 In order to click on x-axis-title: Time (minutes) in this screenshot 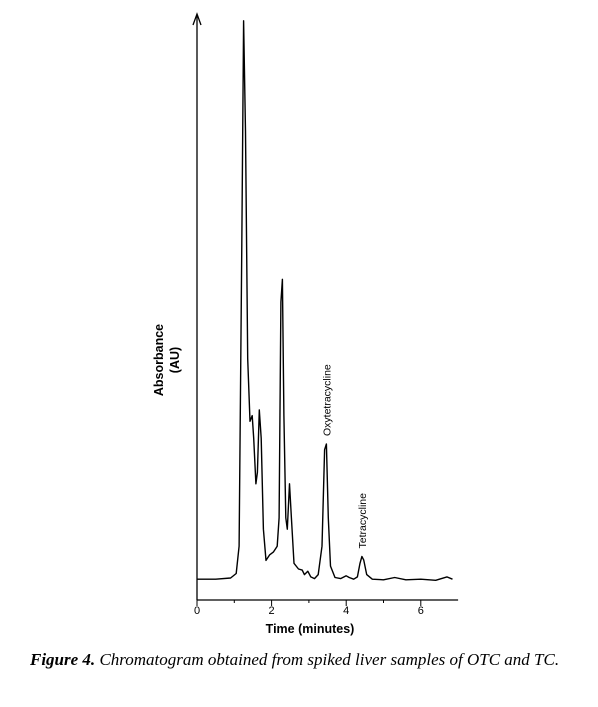, I will do `click(310, 629)`.